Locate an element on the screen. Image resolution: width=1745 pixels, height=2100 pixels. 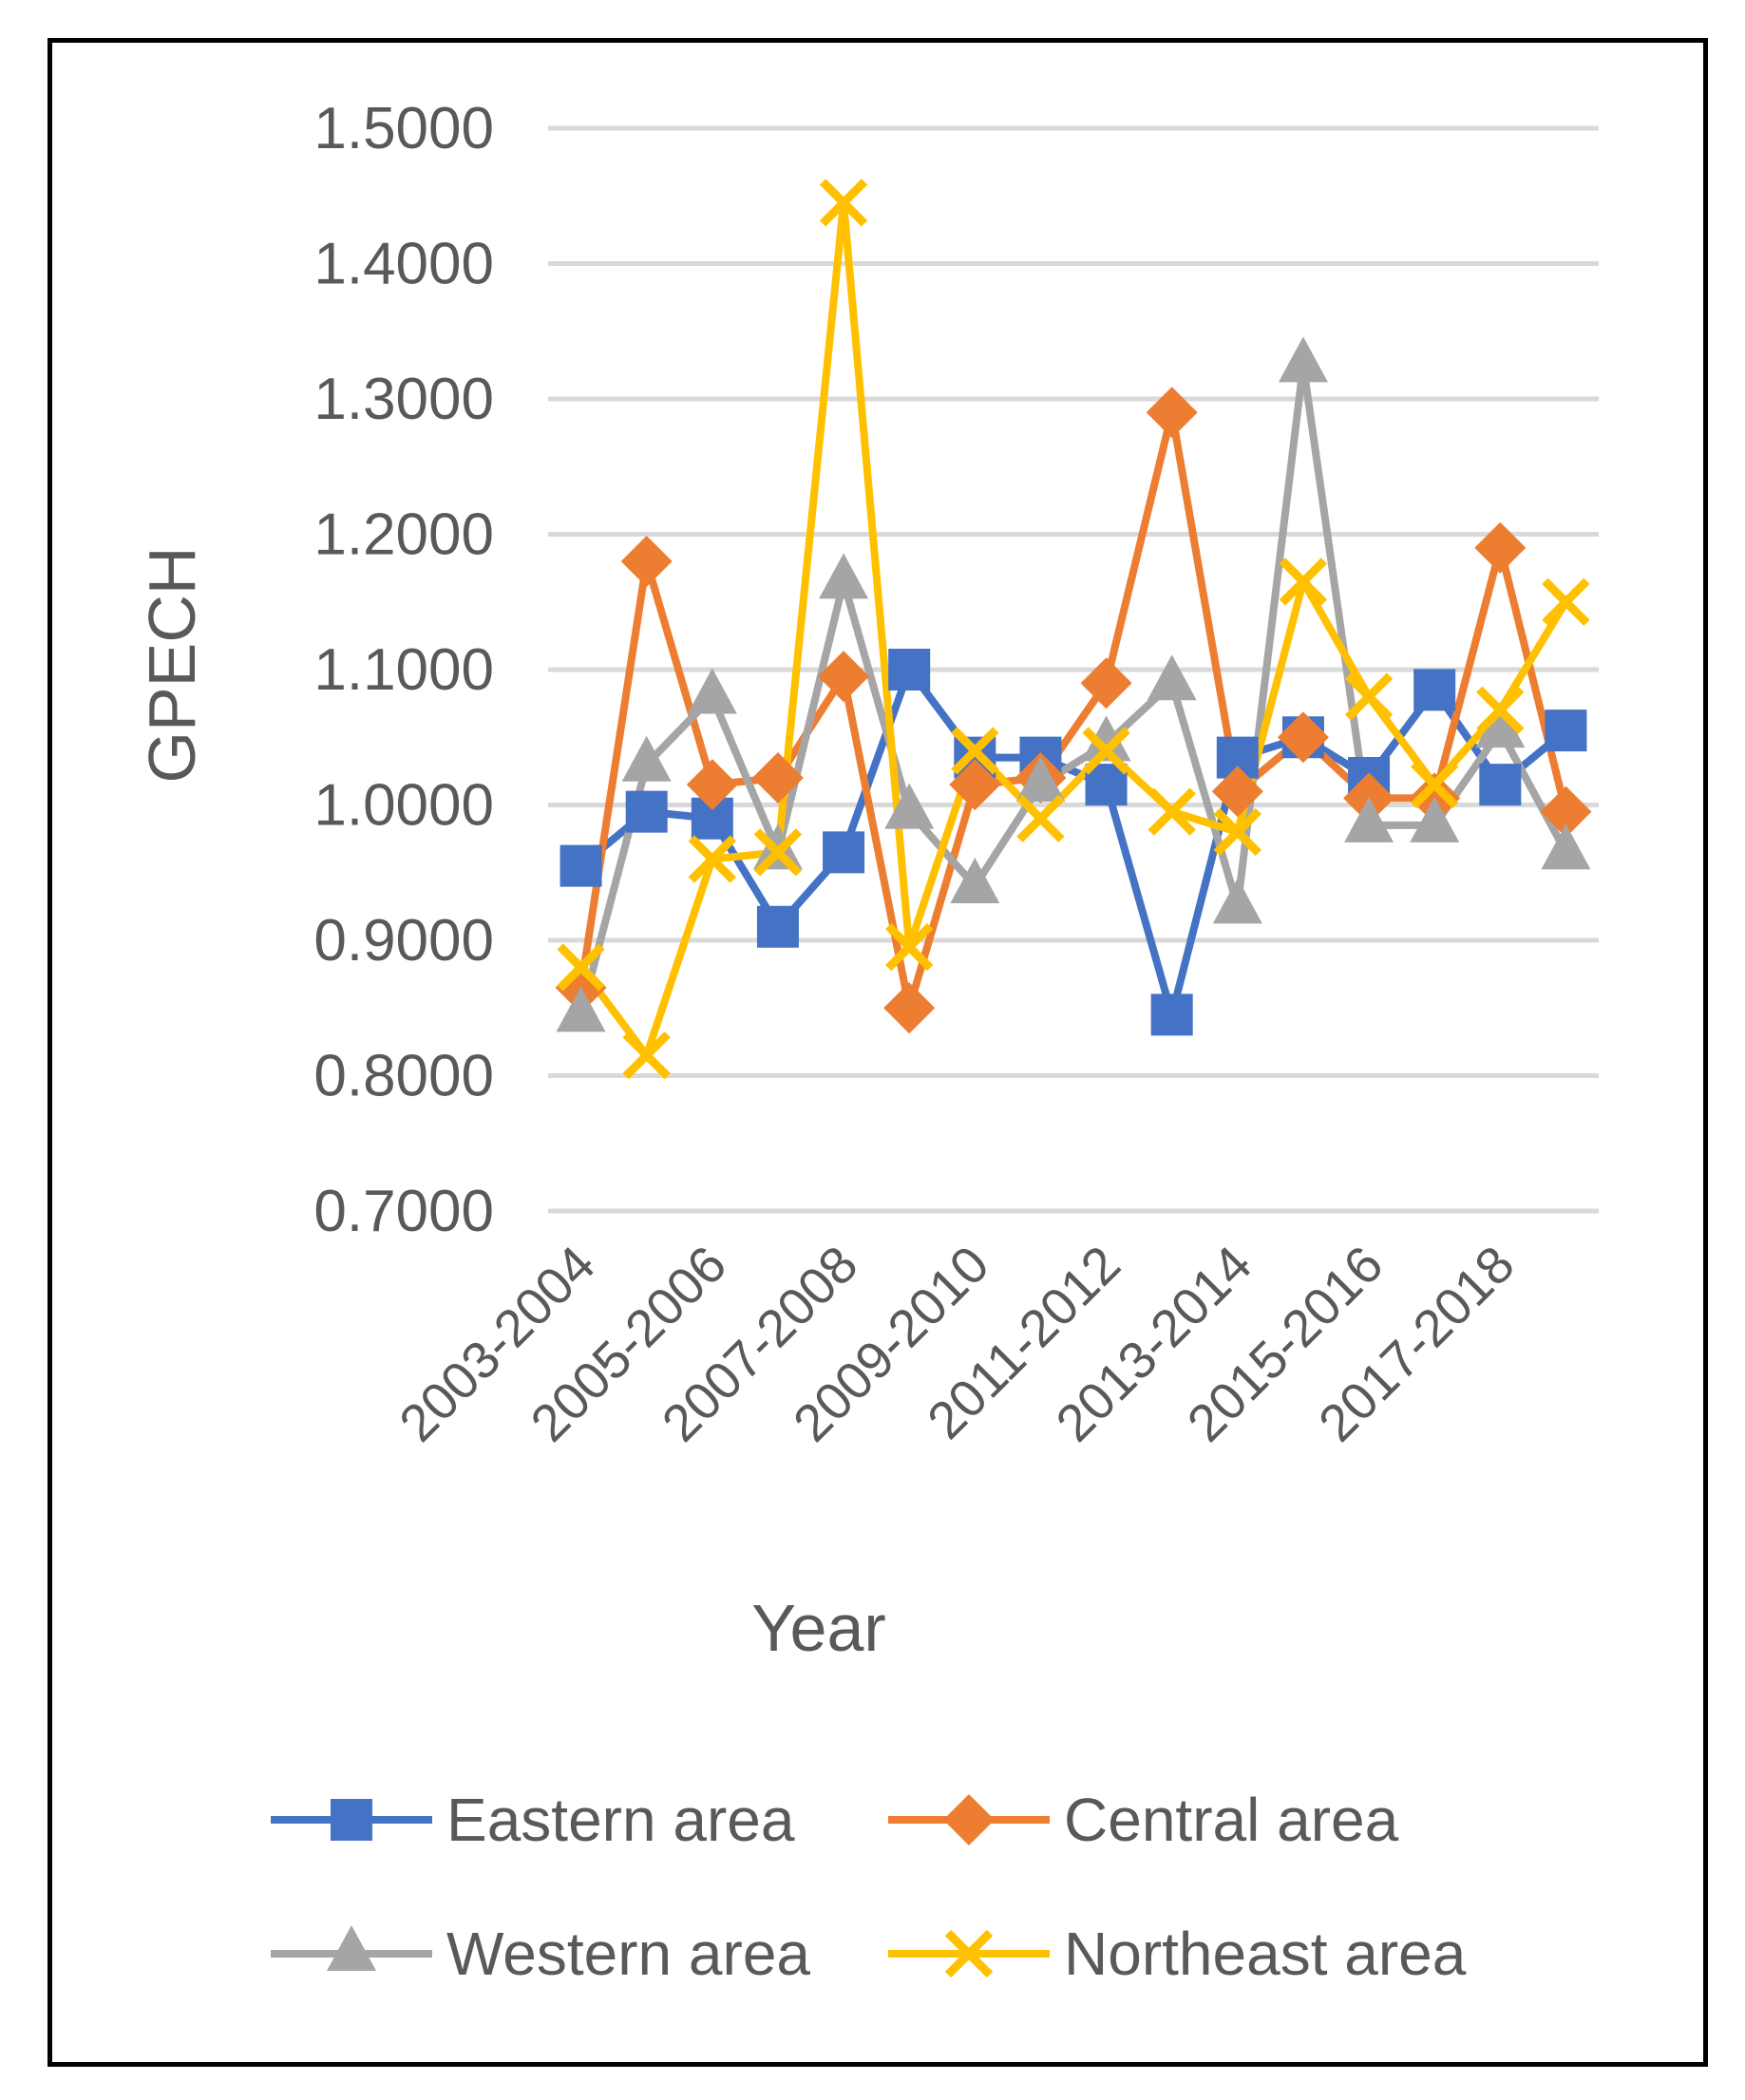
y-axis-title: GPECH is located at coordinates (172, 665).